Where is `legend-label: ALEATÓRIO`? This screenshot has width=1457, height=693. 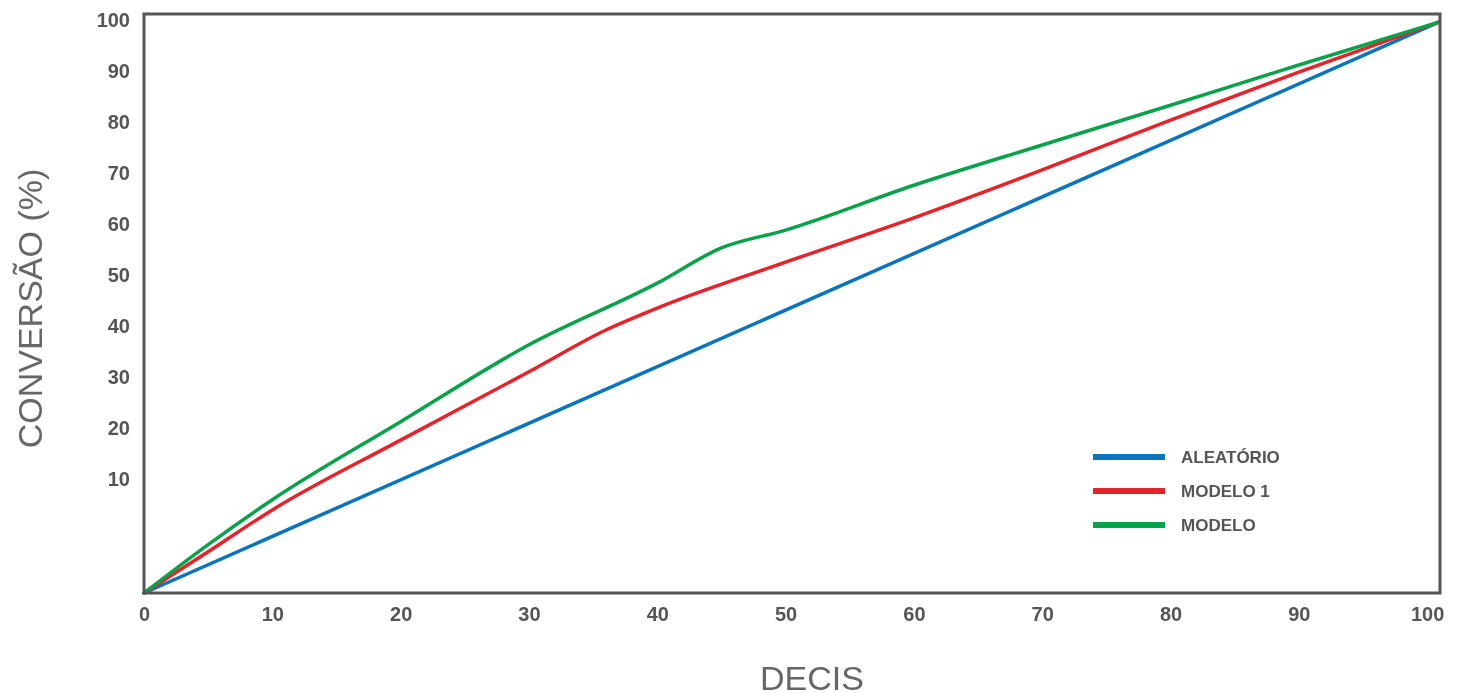 legend-label: ALEATÓRIO is located at coordinates (1230, 457).